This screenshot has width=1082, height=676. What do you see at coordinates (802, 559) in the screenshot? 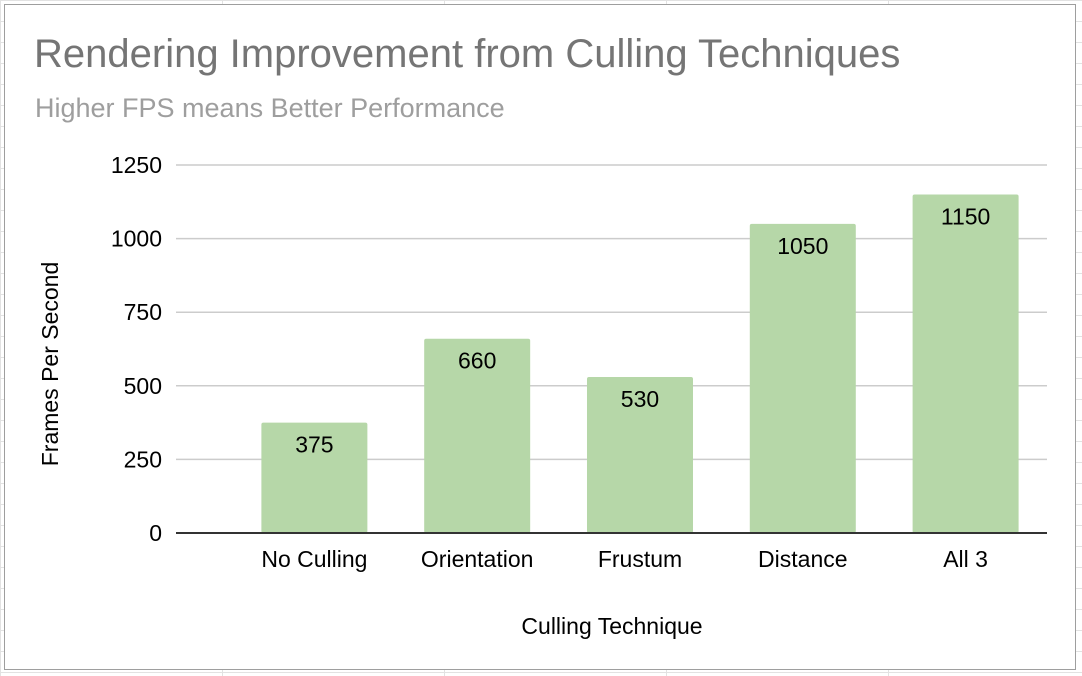
I see `x-tick-label: Distance` at bounding box center [802, 559].